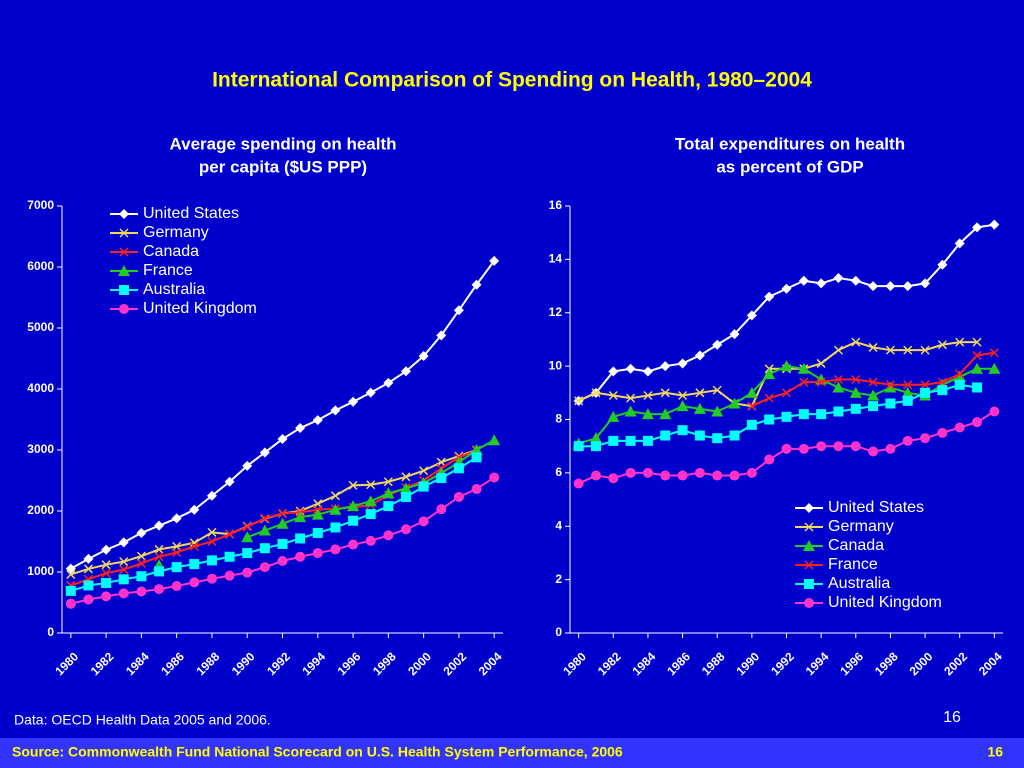  I want to click on y-tick-label: 16, so click(556, 205).